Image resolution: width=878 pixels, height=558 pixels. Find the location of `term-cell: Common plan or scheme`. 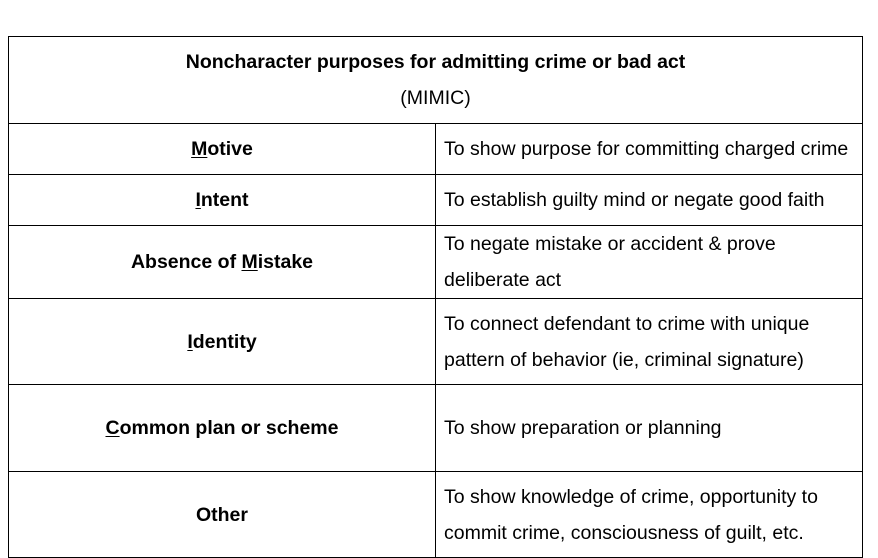

term-cell: Common plan or scheme is located at coordinates (222, 428).